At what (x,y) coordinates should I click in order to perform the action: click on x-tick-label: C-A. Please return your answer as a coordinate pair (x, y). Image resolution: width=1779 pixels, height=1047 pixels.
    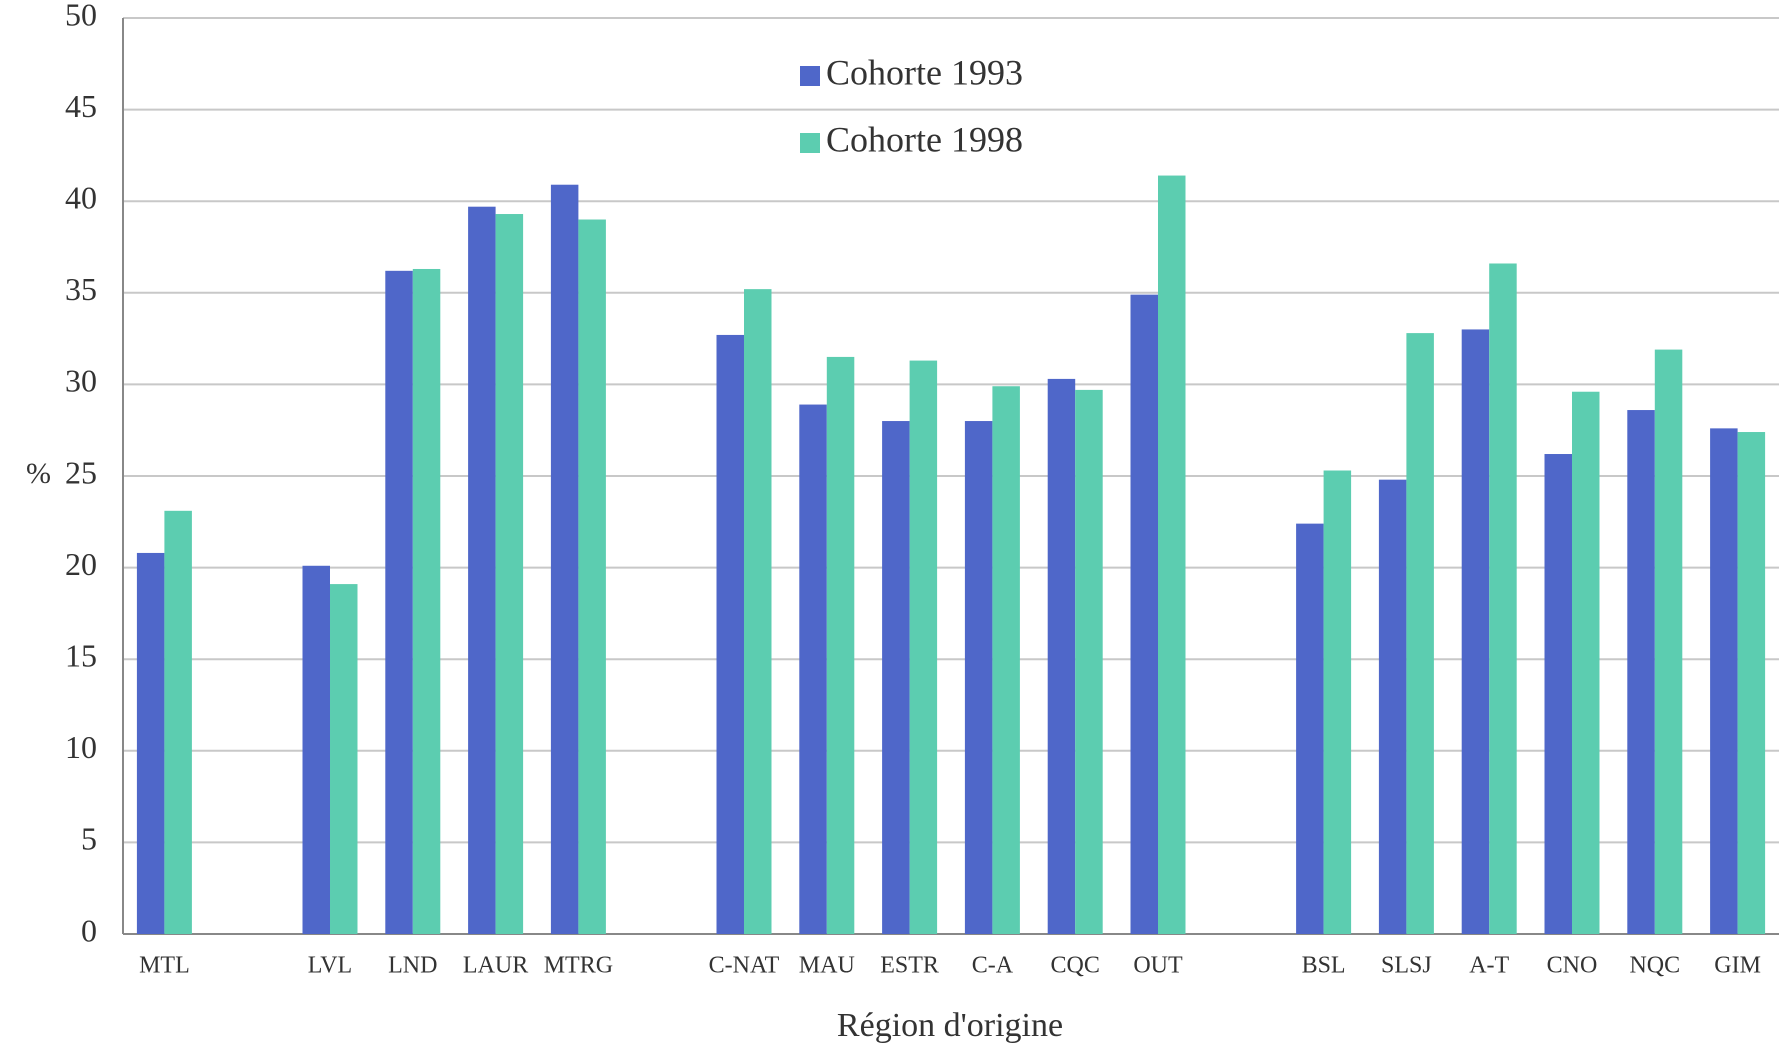
    Looking at the image, I should click on (993, 966).